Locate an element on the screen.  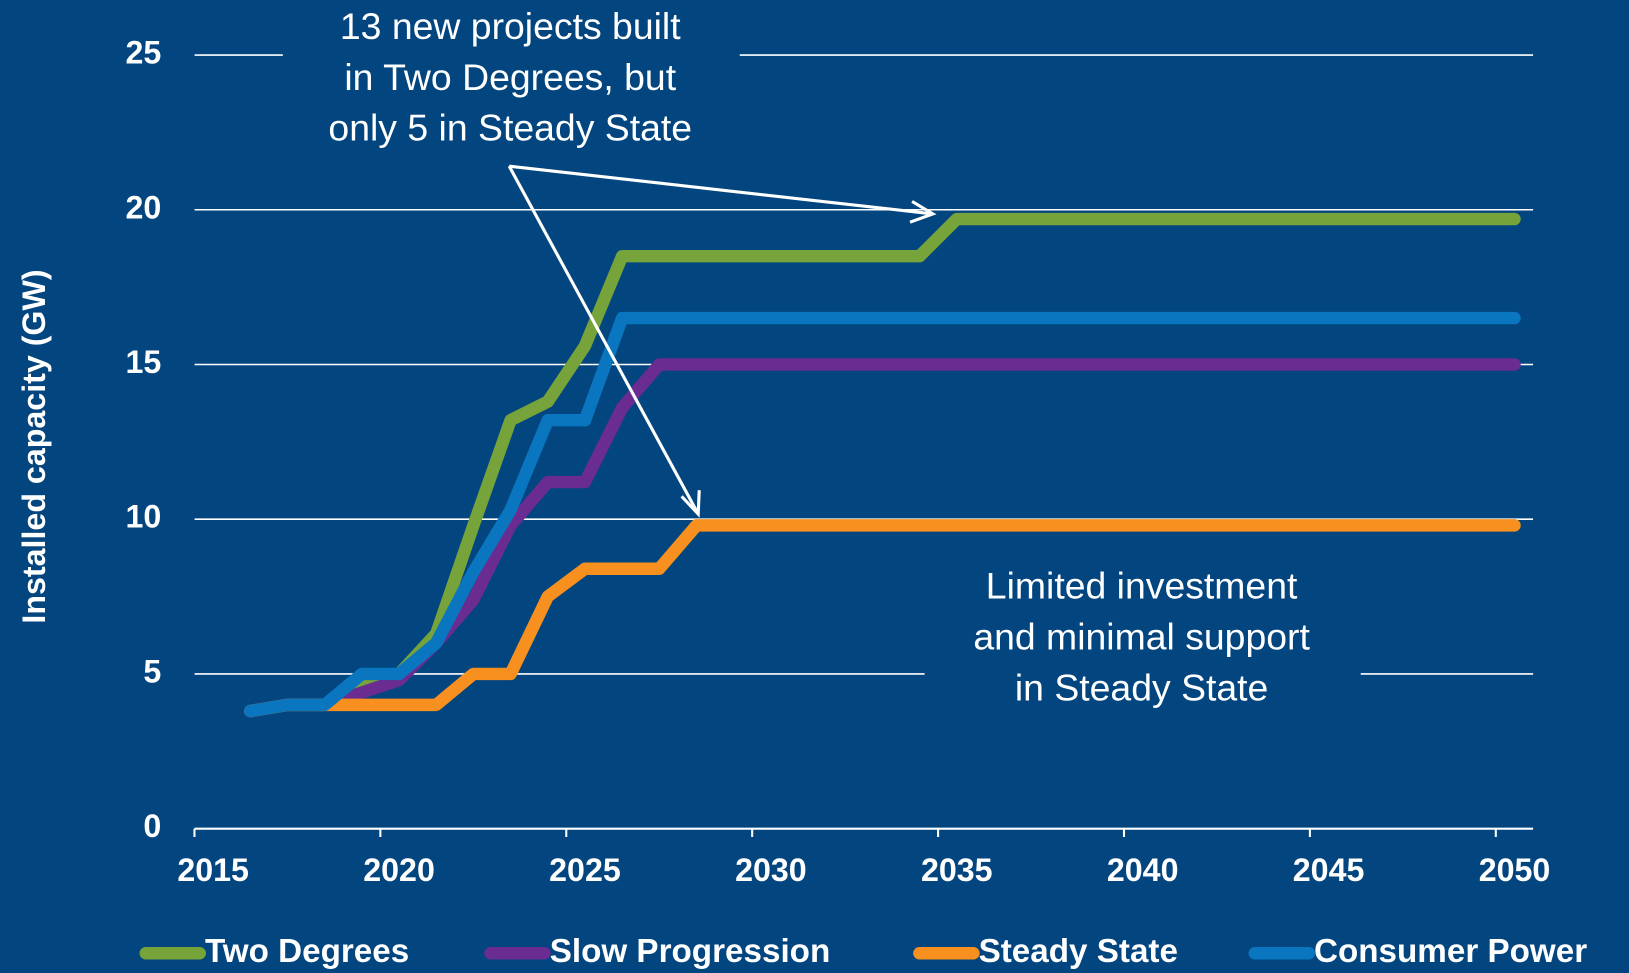
annotation-text: only 5 in Steady State is located at coordinates (510, 128).